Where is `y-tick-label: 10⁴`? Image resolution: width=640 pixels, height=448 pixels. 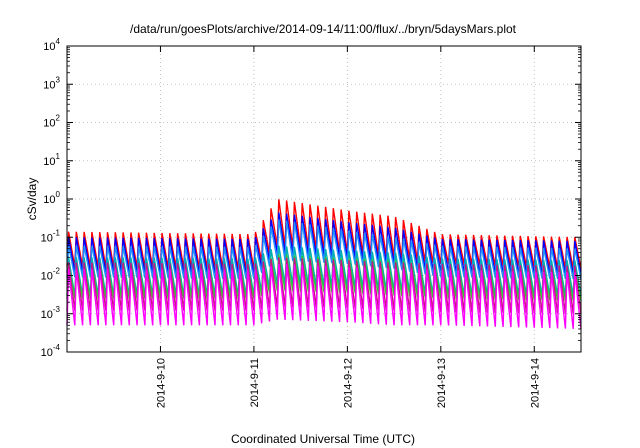
y-tick-label: 10⁴ is located at coordinates (51, 45).